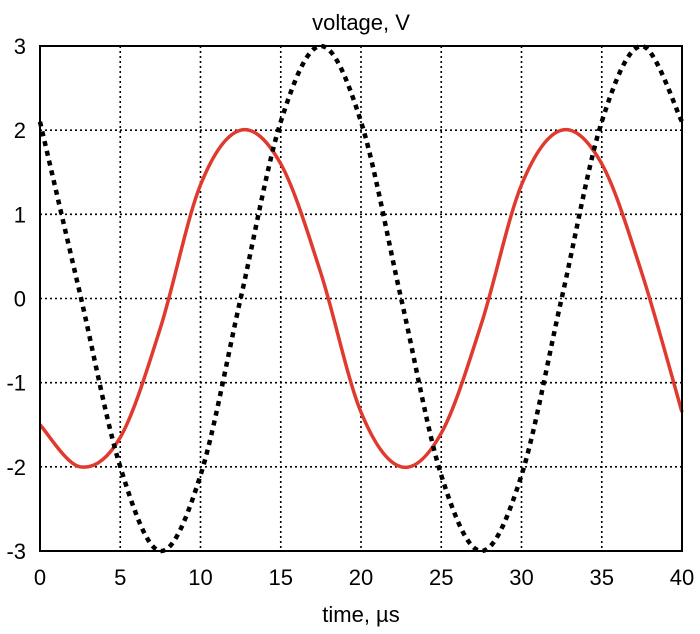 Image resolution: width=700 pixels, height=634 pixels. Describe the element at coordinates (682, 577) in the screenshot. I see `x-tick-label: 40` at that location.